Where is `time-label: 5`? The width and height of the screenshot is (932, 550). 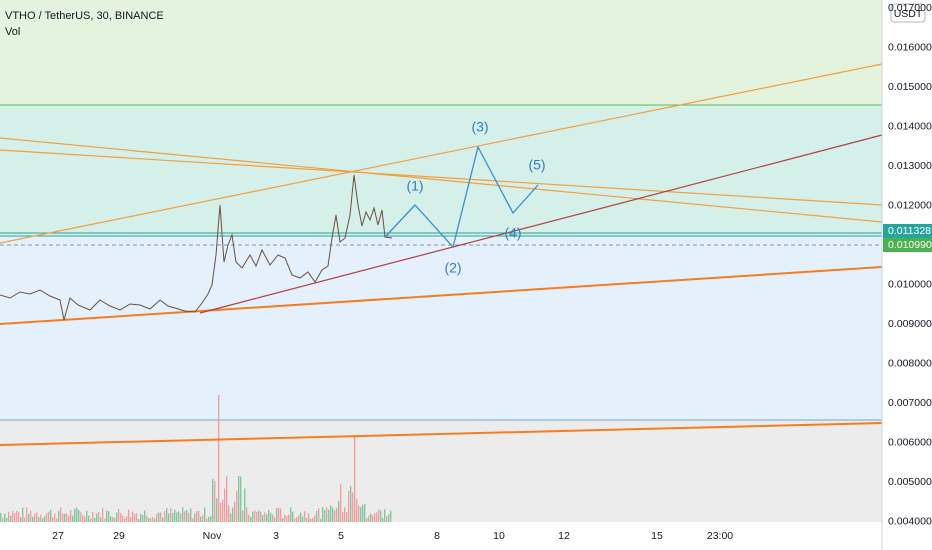
time-label: 5 is located at coordinates (341, 536).